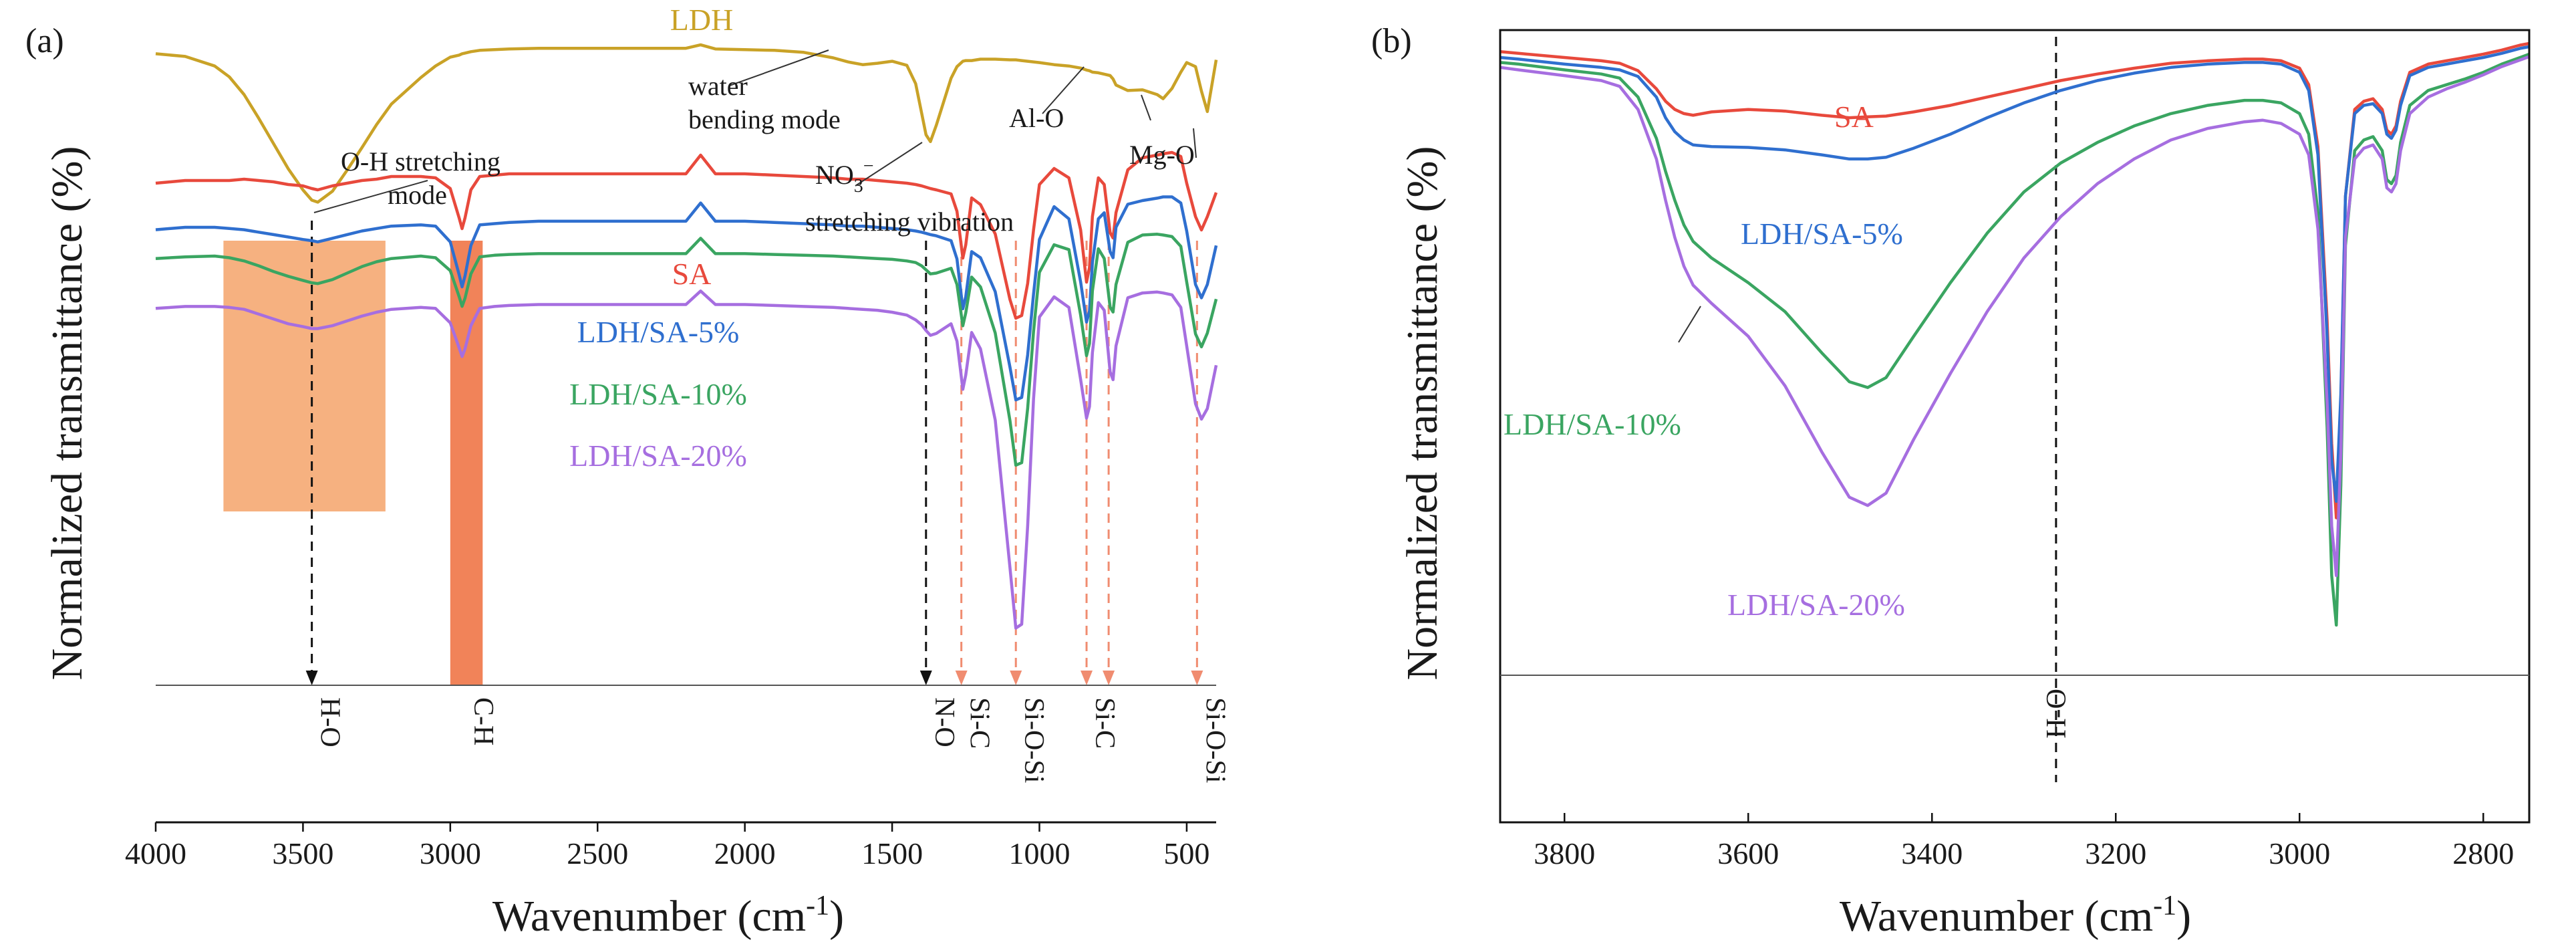 This screenshot has height=946, width=2576. Describe the element at coordinates (944, 722) in the screenshot. I see `ref-label-n-o-2: N-O` at that location.